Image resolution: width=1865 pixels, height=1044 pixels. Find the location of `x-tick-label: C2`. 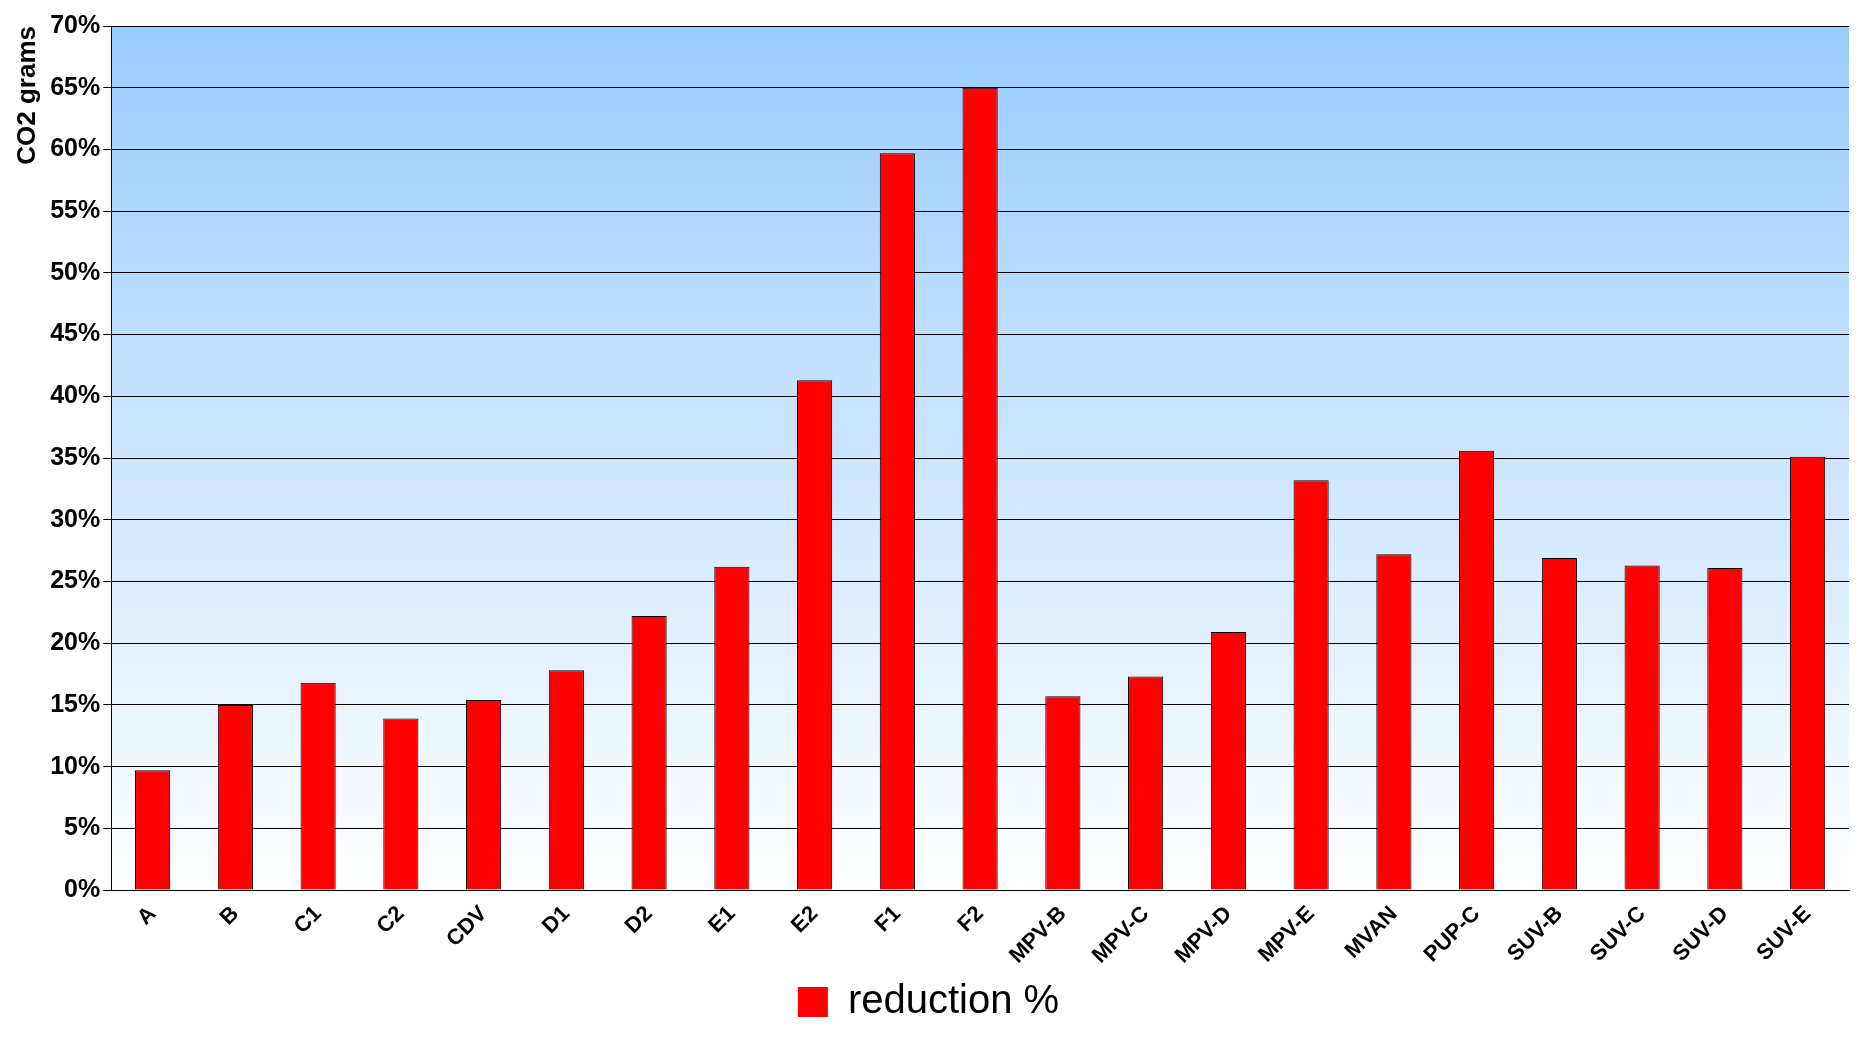

x-tick-label: C2 is located at coordinates (390, 919).